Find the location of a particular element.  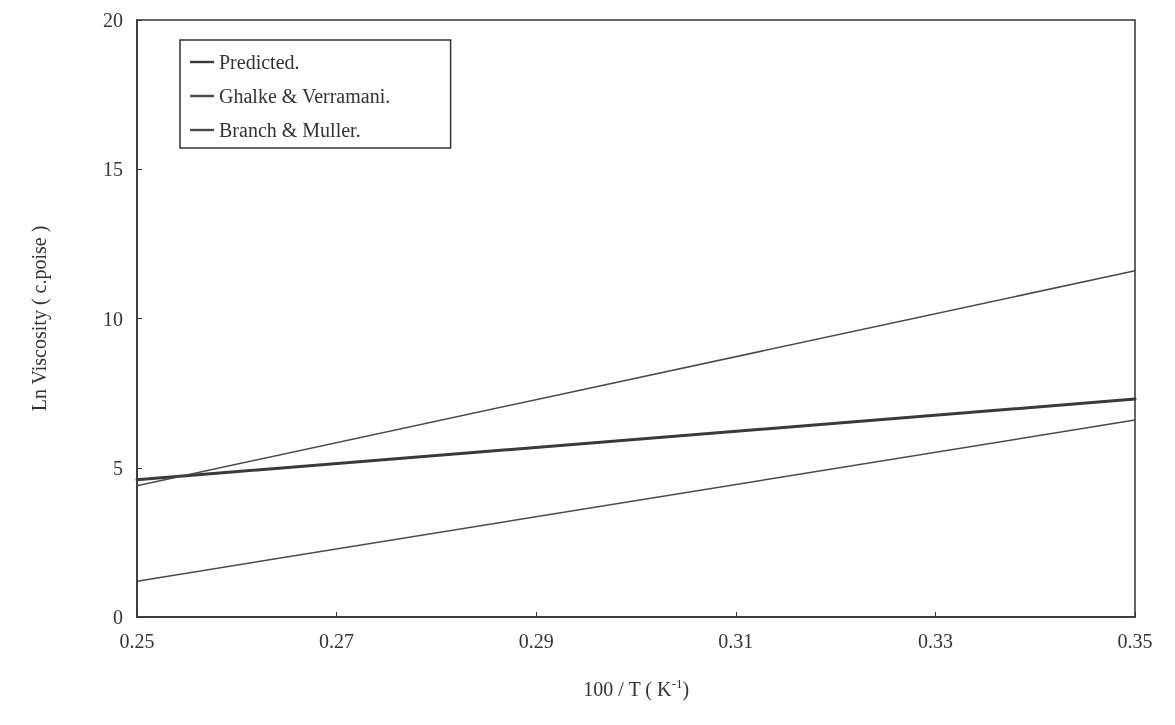

legend-label: Branch & Muller. is located at coordinates (290, 130).